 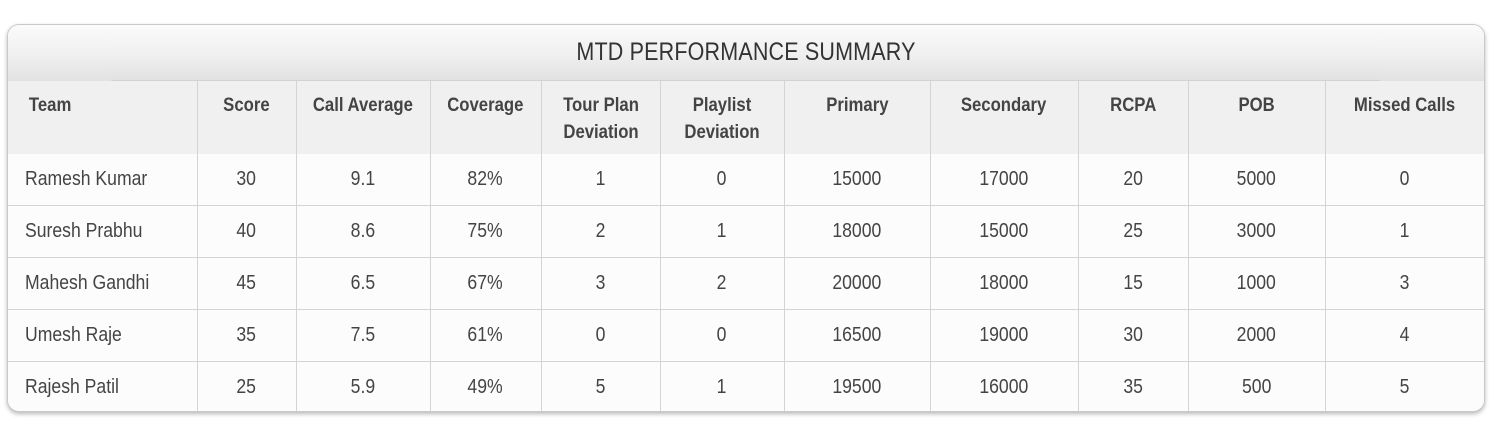 What do you see at coordinates (857, 231) in the screenshot?
I see `cell-primary: 18000` at bounding box center [857, 231].